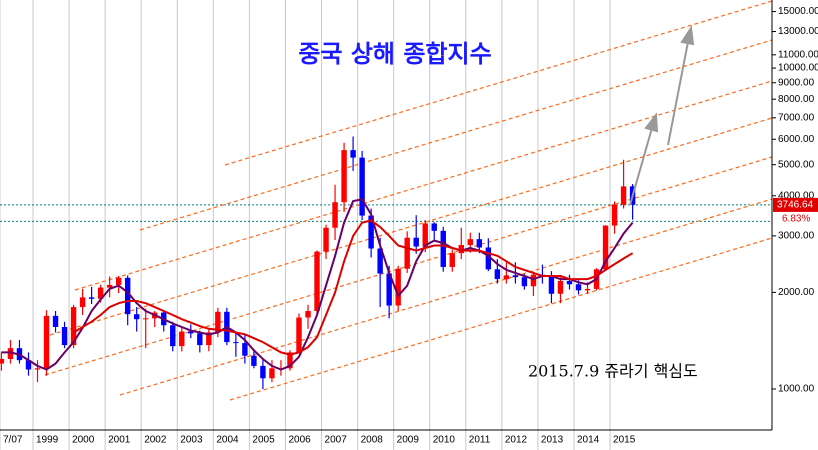 This screenshot has height=450, width=818. Describe the element at coordinates (155, 440) in the screenshot. I see `x-tick-label: 2002` at that location.